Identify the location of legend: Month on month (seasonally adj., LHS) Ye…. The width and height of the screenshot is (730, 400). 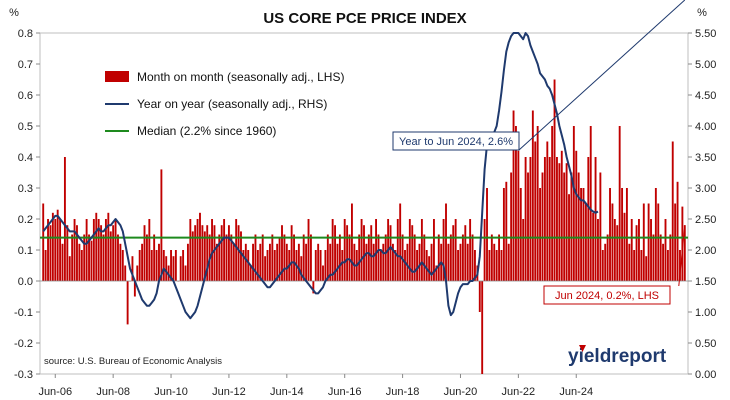
(224, 104).